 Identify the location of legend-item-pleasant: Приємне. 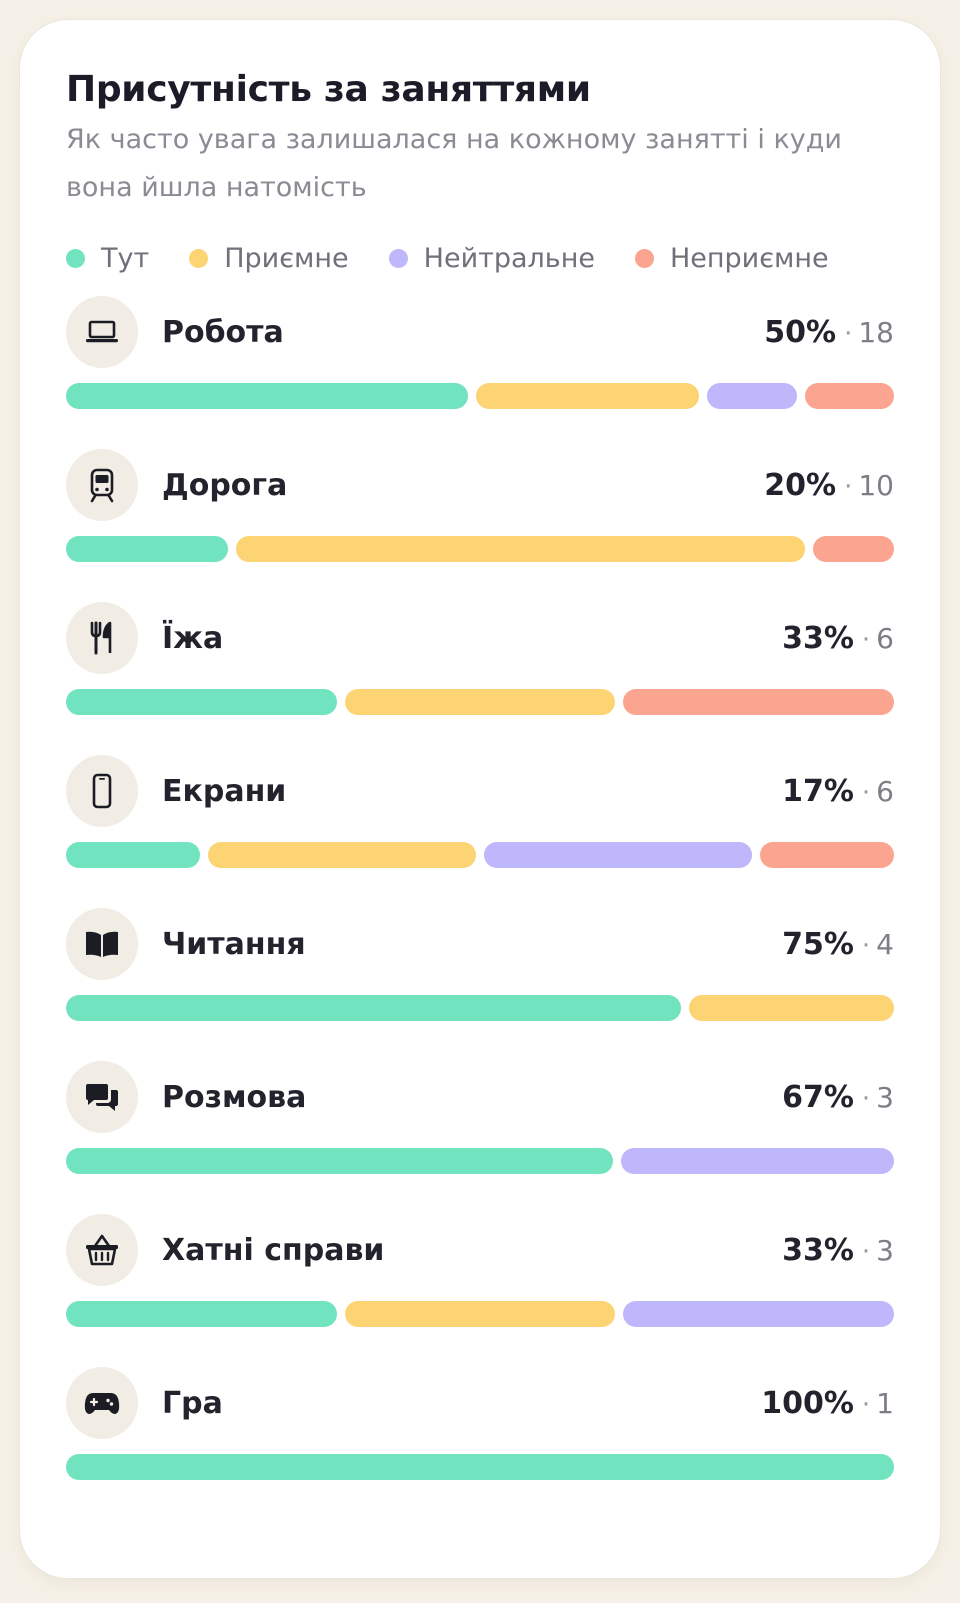
(269, 258).